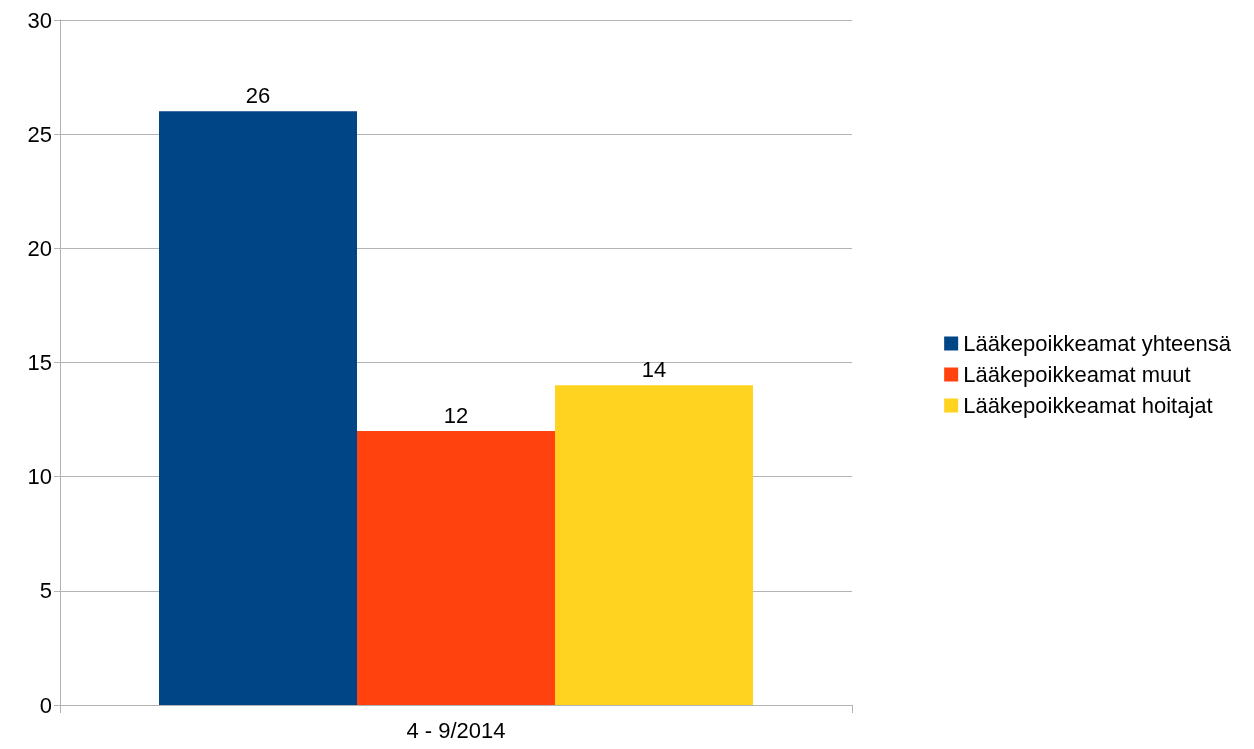 The width and height of the screenshot is (1254, 749). Describe the element at coordinates (258, 95) in the screenshot. I see `data-label: 26` at that location.